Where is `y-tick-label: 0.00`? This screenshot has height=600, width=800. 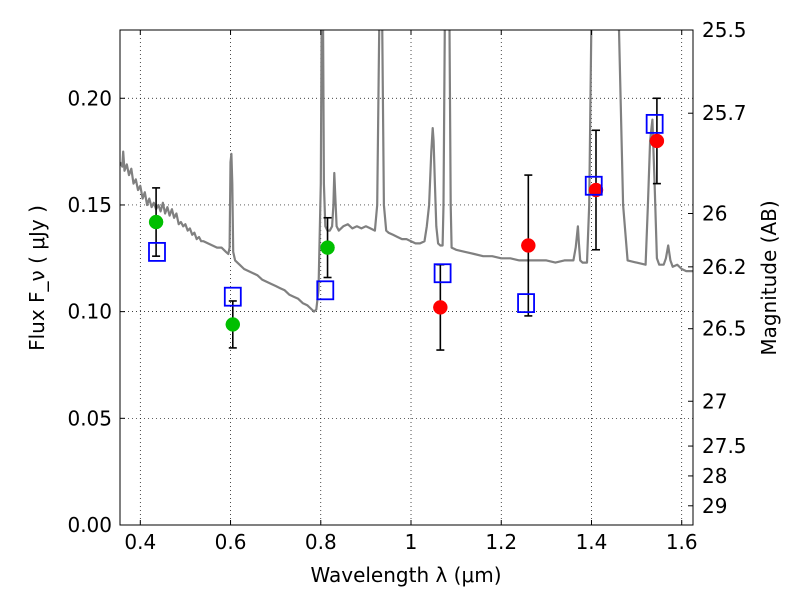
y-tick-label: 0.00 is located at coordinates (89, 525).